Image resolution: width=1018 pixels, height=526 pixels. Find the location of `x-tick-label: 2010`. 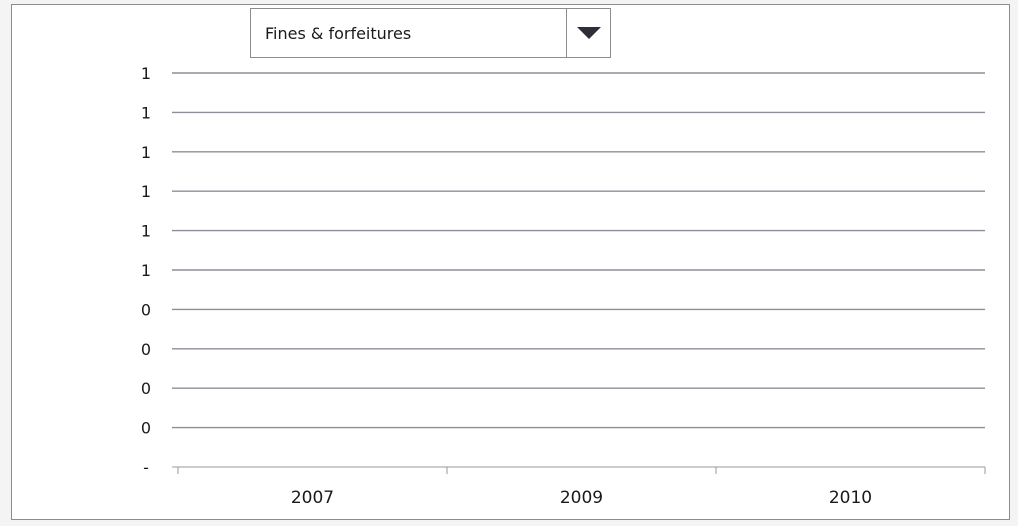

x-tick-label: 2010 is located at coordinates (850, 498).